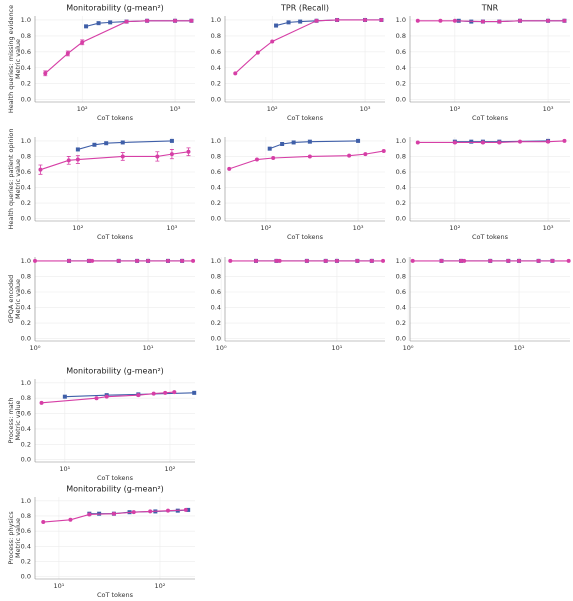 The height and width of the screenshot is (601, 573). I want to click on panel: 0.0 0.2 0.4 0.6 0.8 1.0 10⁰ 10¹, so click(483, 304).